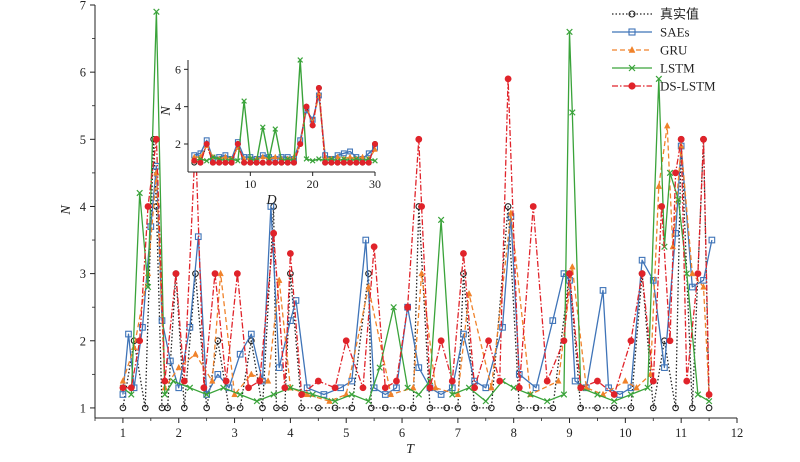  I want to click on legend-label: SAEs, so click(675, 32).